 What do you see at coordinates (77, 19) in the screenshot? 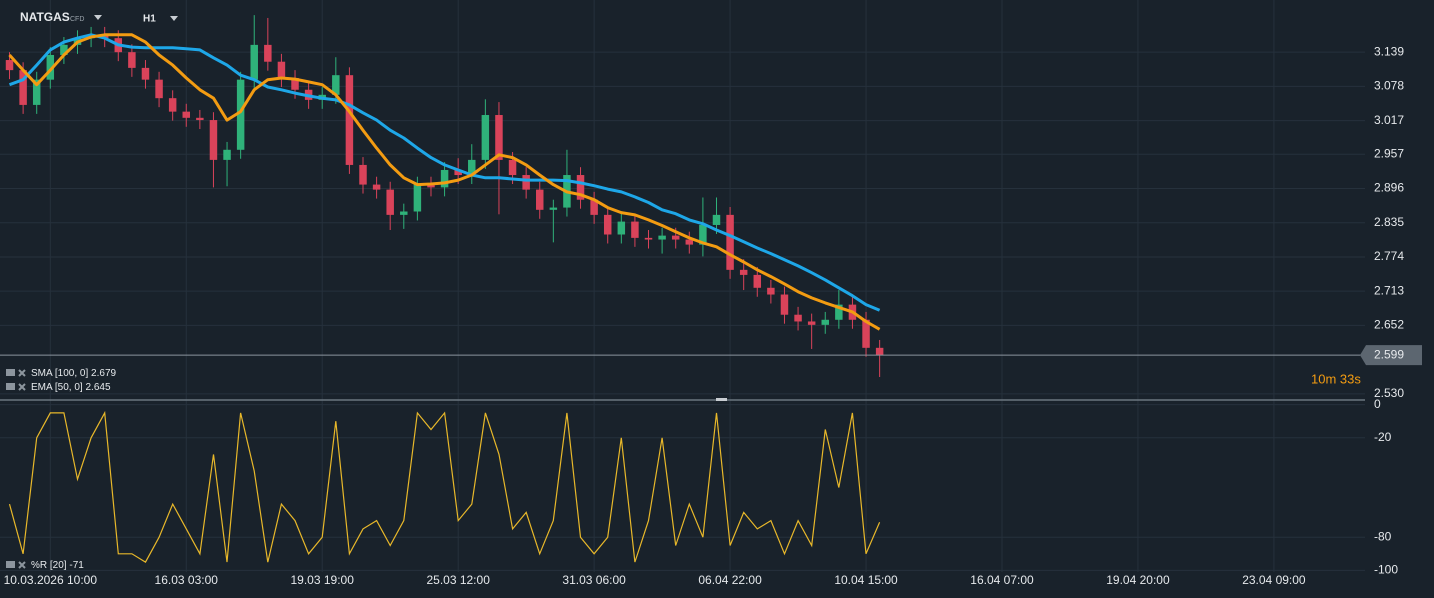
I see `instrument-type: CFD` at bounding box center [77, 19].